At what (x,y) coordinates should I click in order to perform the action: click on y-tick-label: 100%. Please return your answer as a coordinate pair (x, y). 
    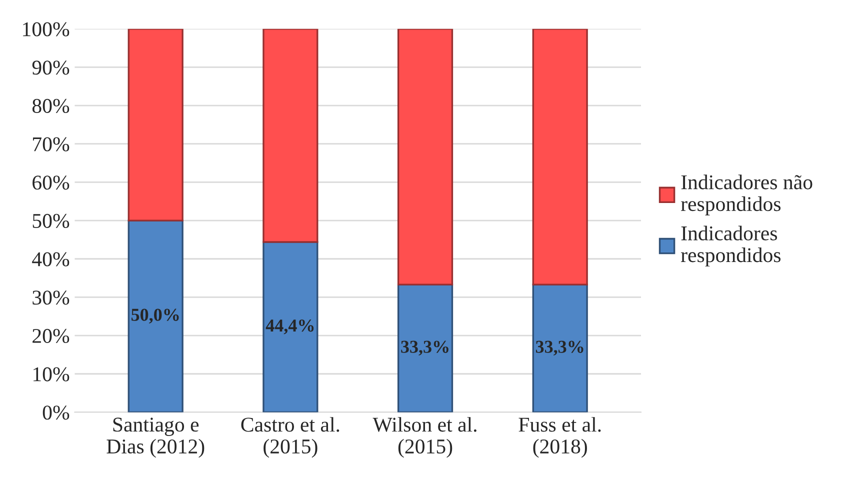
    Looking at the image, I should click on (46, 29).